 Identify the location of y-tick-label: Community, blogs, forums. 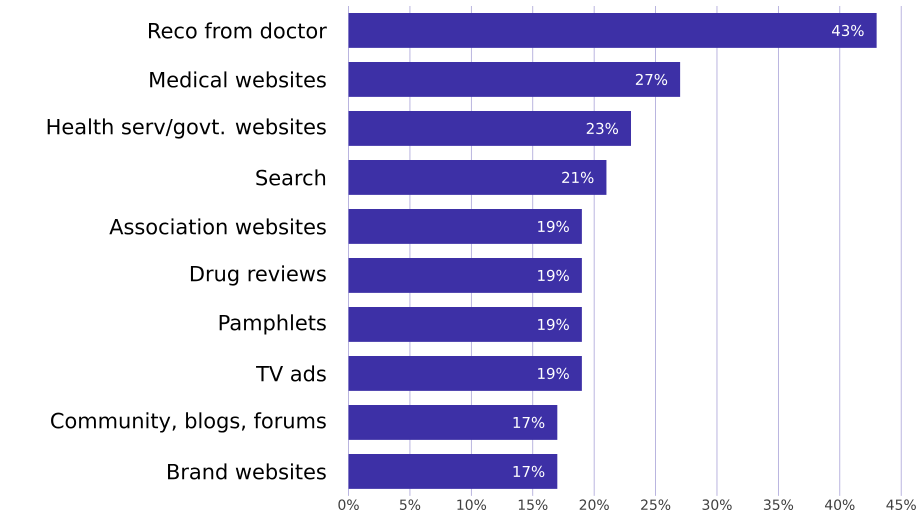
(188, 422).